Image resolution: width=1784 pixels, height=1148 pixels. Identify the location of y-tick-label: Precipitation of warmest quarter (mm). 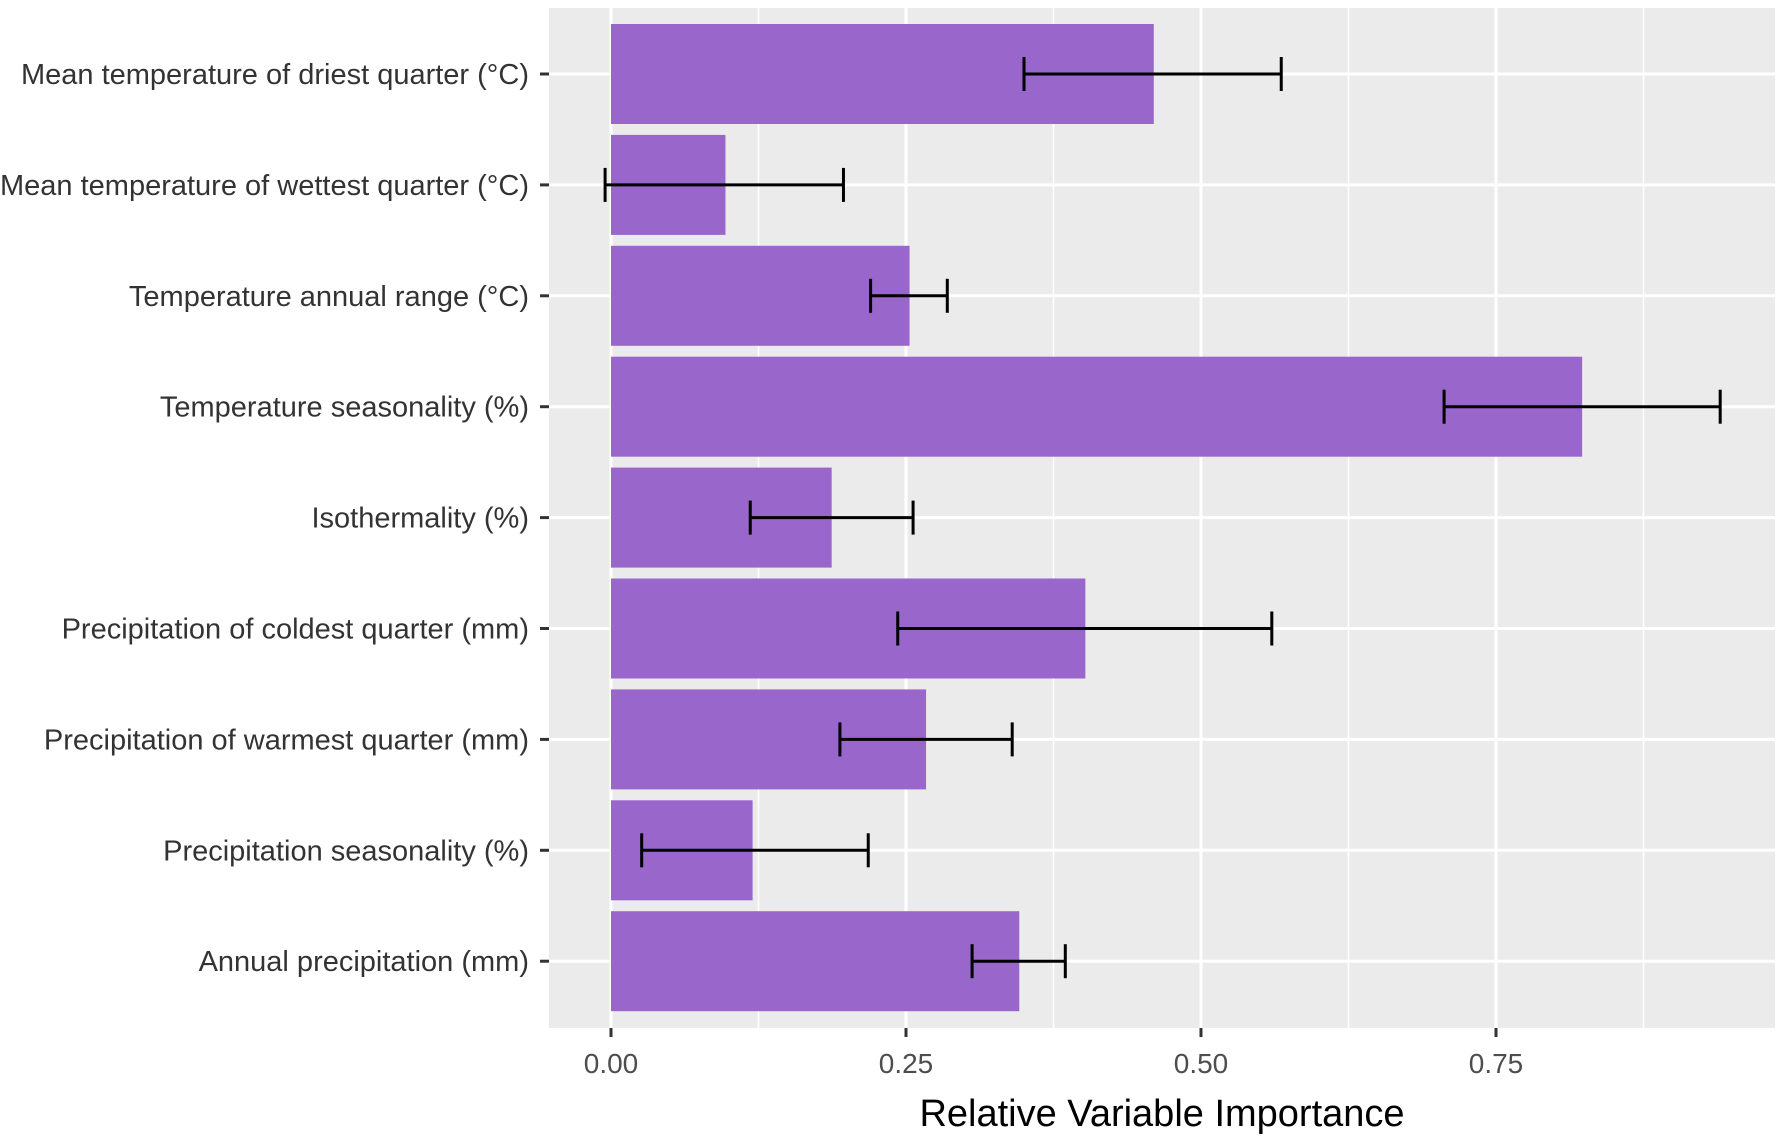
(286, 740).